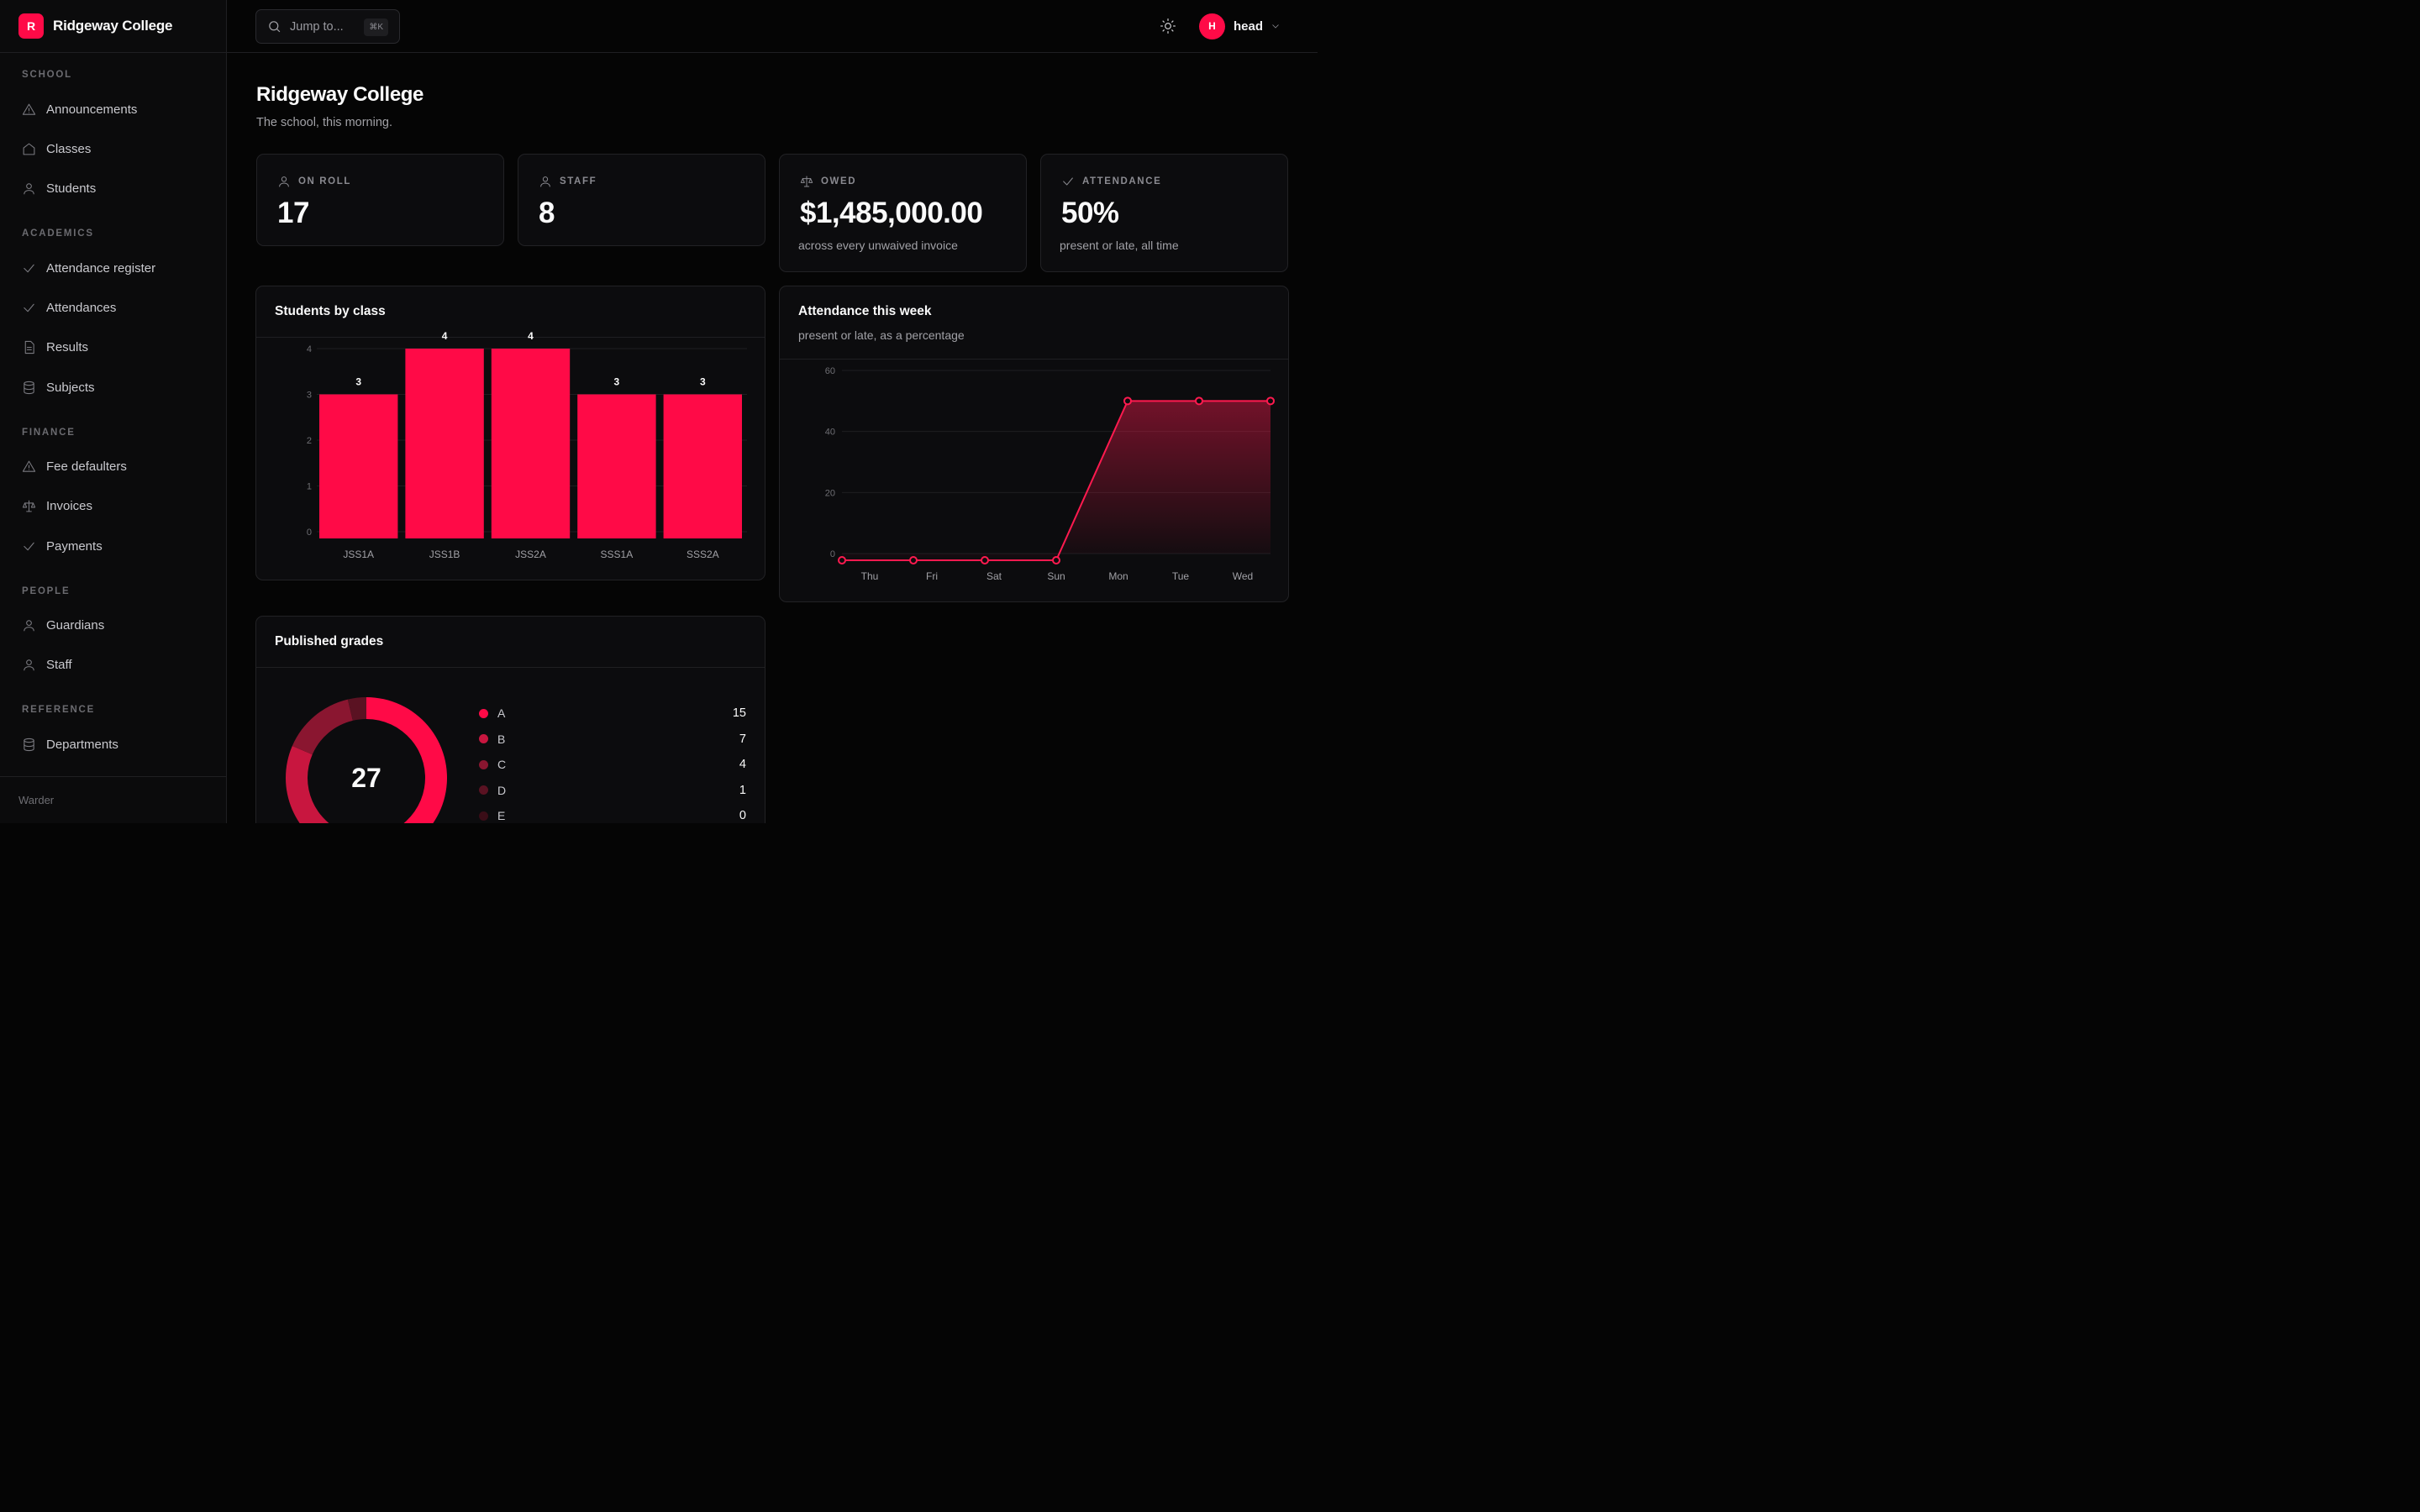 This screenshot has width=2420, height=1512. Describe the element at coordinates (1164, 213) in the screenshot. I see `stat-card-attendance: ATTENDANCE 50% present or late, all time` at that location.